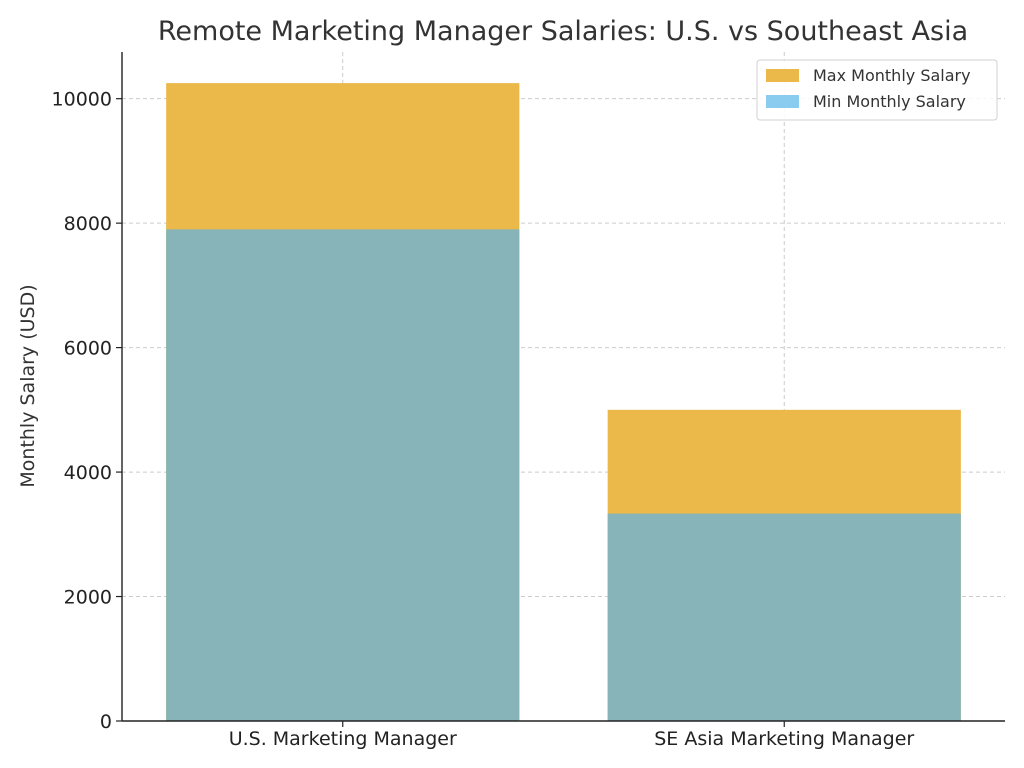  I want to click on legend: Max Monthly Salary Min Monthly Salary, so click(877, 90).